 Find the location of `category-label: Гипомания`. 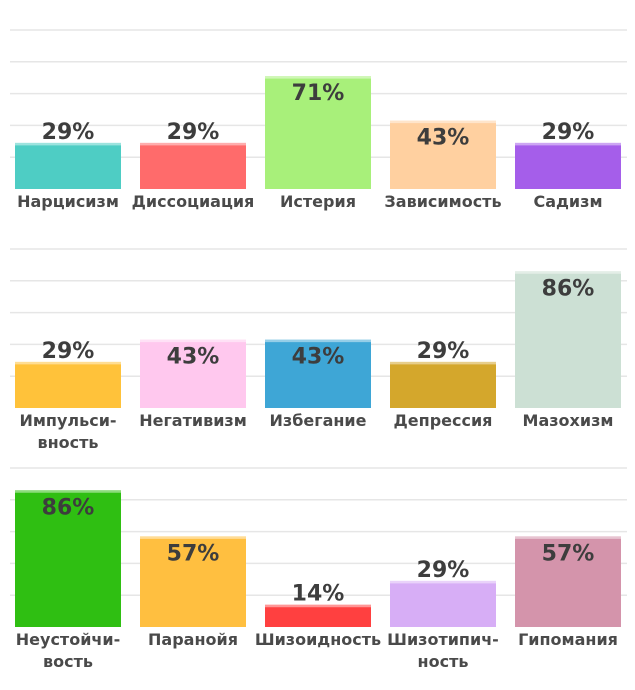

category-label: Гипомания is located at coordinates (568, 639).